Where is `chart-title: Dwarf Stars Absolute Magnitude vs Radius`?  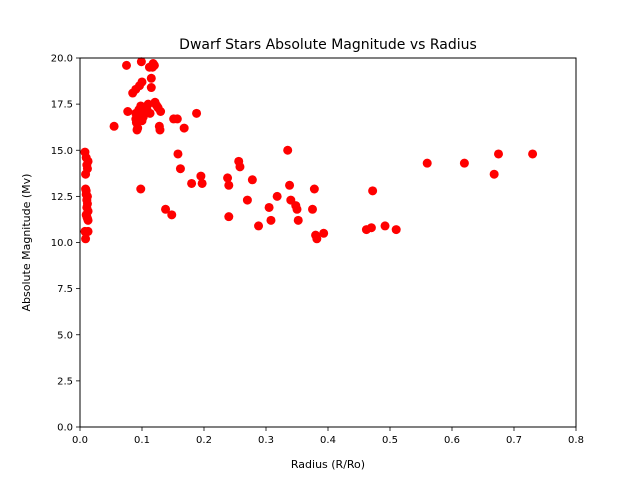 chart-title: Dwarf Stars Absolute Magnitude vs Radius is located at coordinates (328, 45).